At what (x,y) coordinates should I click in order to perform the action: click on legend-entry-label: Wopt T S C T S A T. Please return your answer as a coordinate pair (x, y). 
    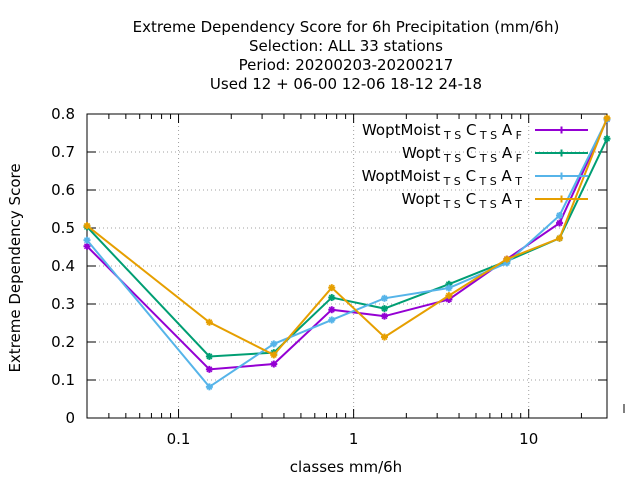
    Looking at the image, I should click on (462, 200).